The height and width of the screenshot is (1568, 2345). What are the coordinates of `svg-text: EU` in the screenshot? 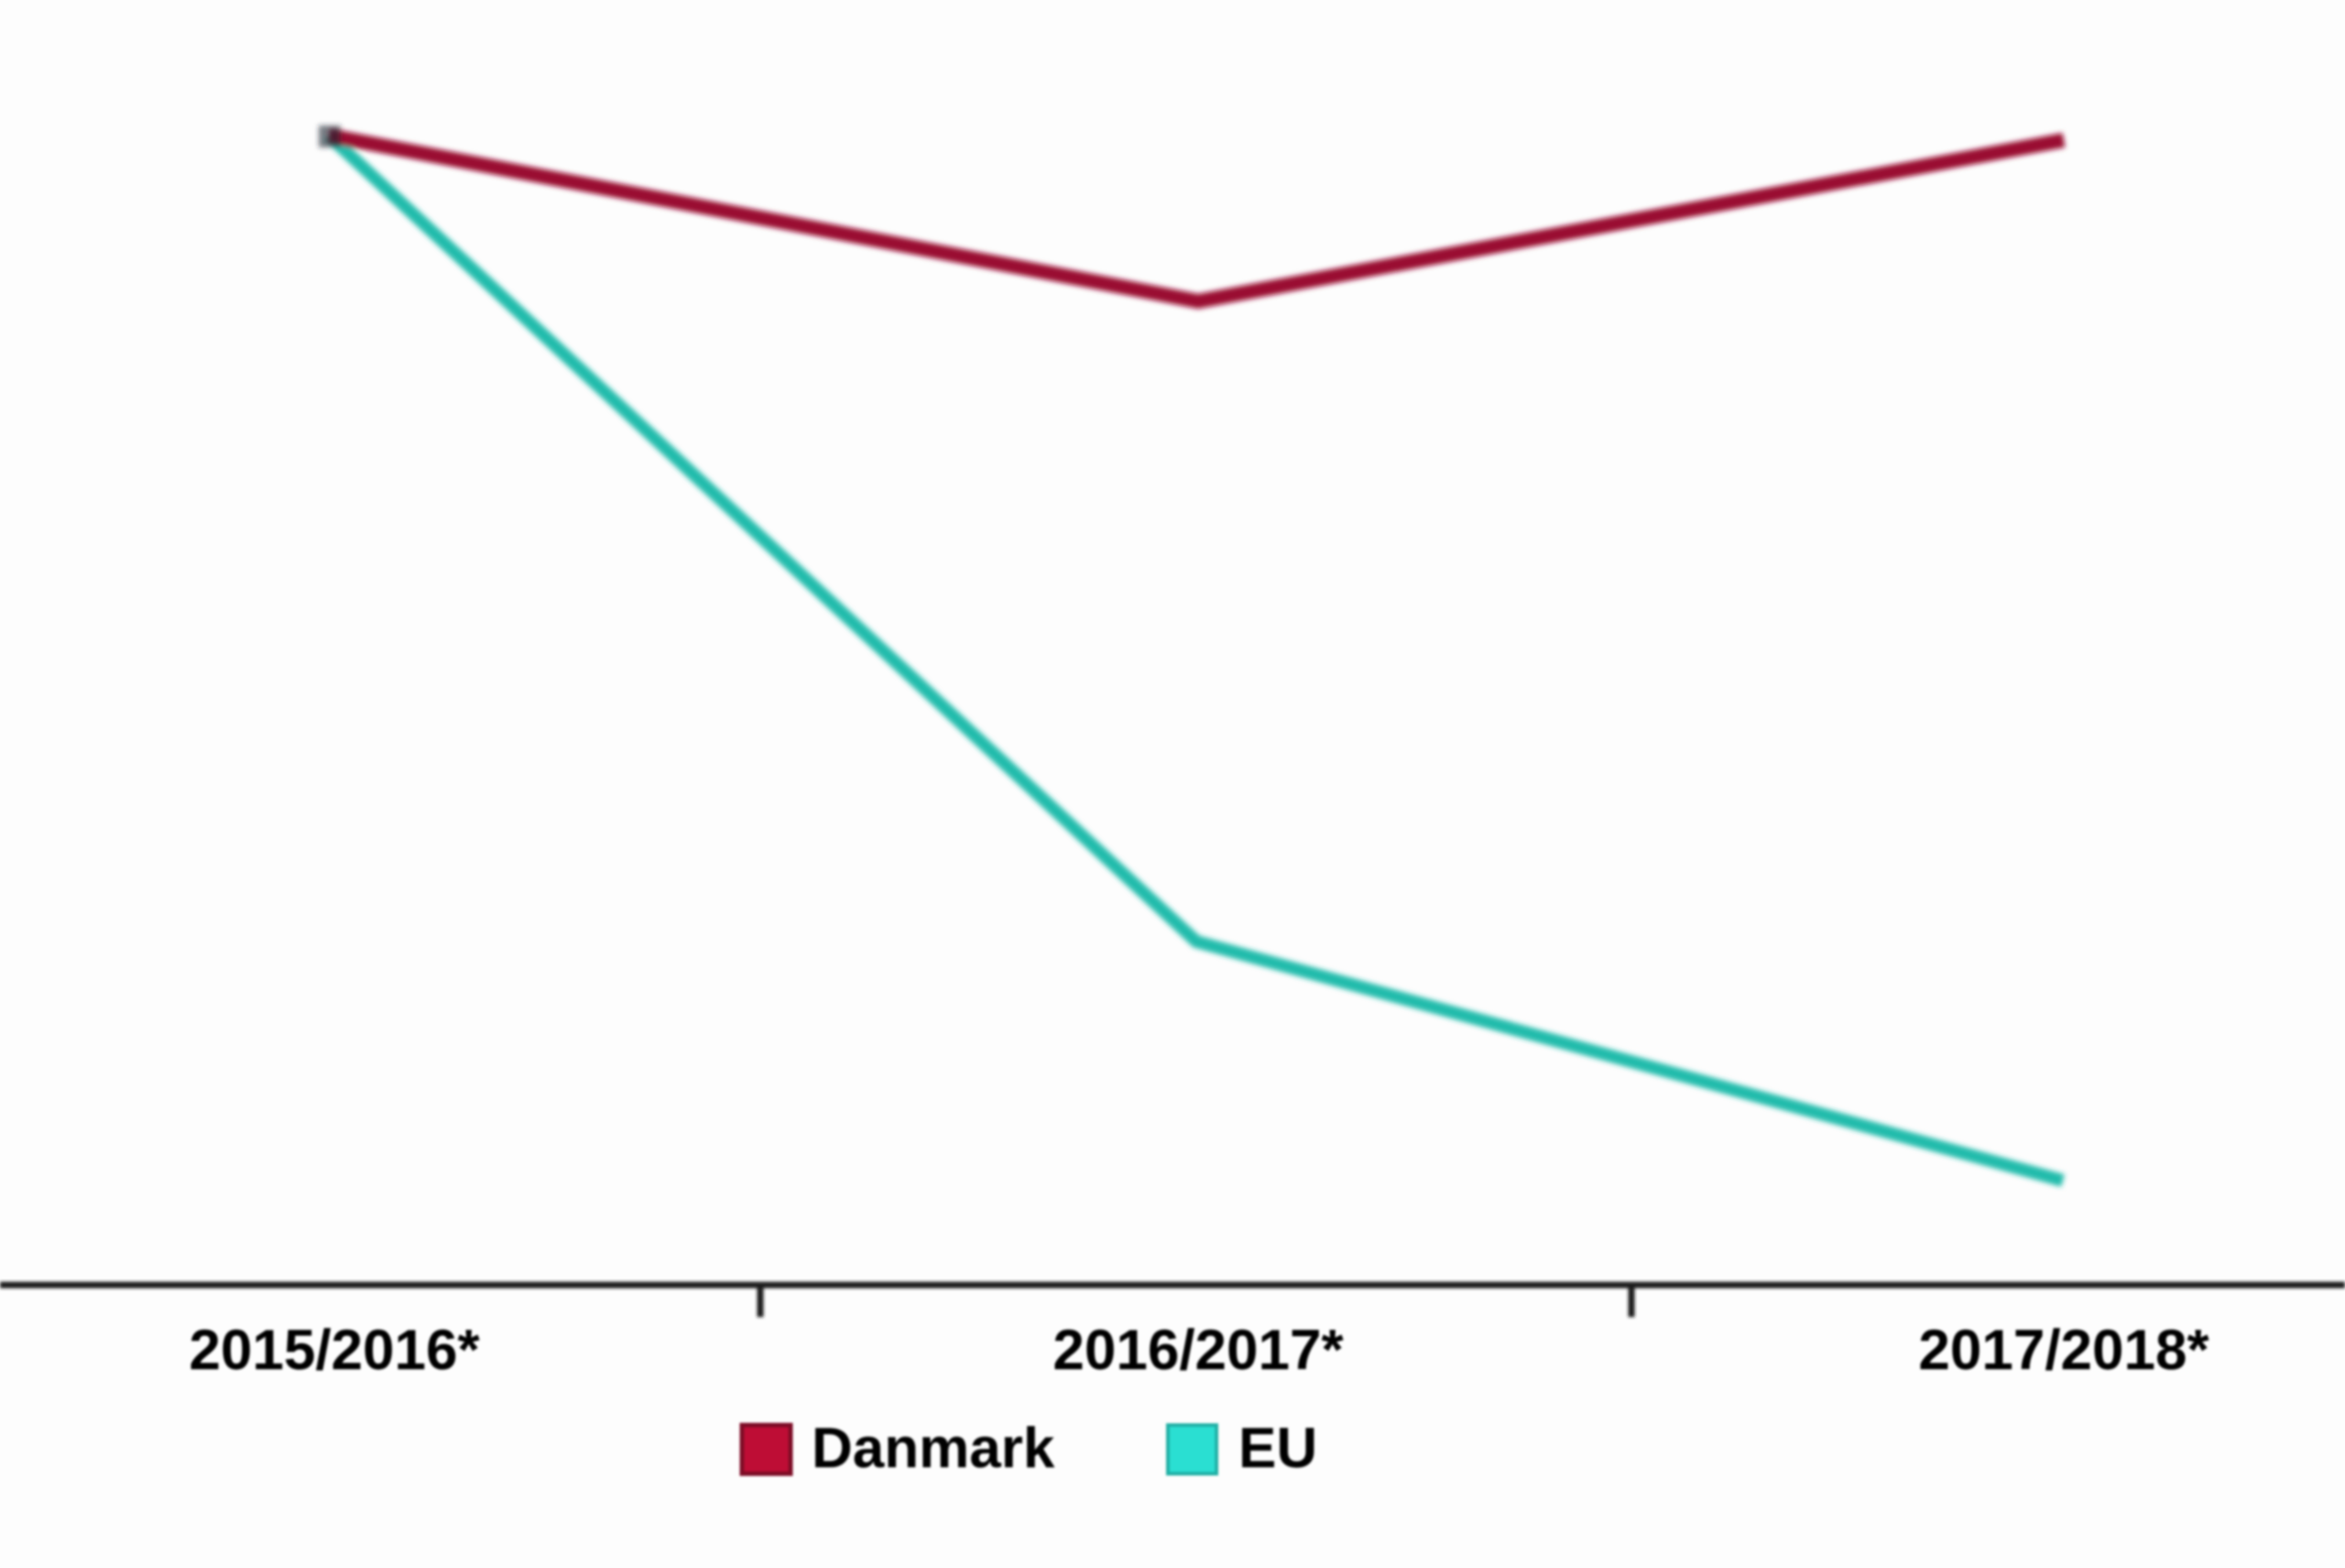 It's located at (1277, 1448).